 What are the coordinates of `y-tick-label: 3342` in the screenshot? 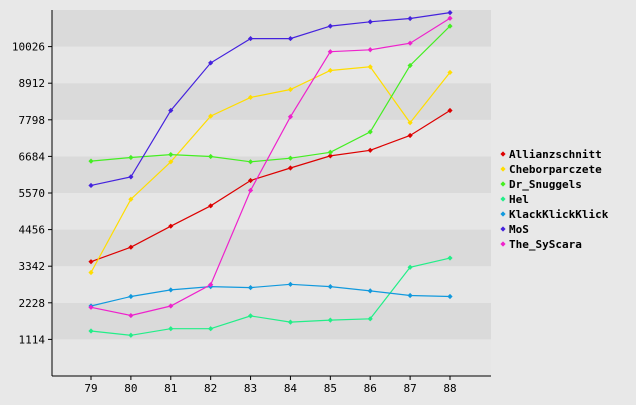 It's located at (32, 266).